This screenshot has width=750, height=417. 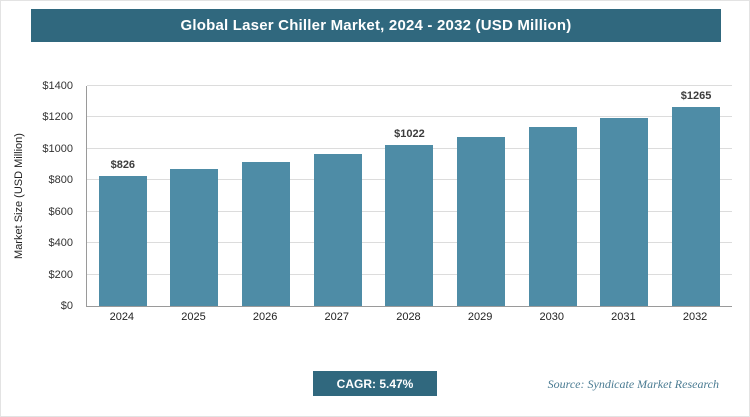 What do you see at coordinates (55, 196) in the screenshot?
I see `y-axis-ticks: $0 $200 $400 $600 $800 $1000 $1200 $1400` at bounding box center [55, 196].